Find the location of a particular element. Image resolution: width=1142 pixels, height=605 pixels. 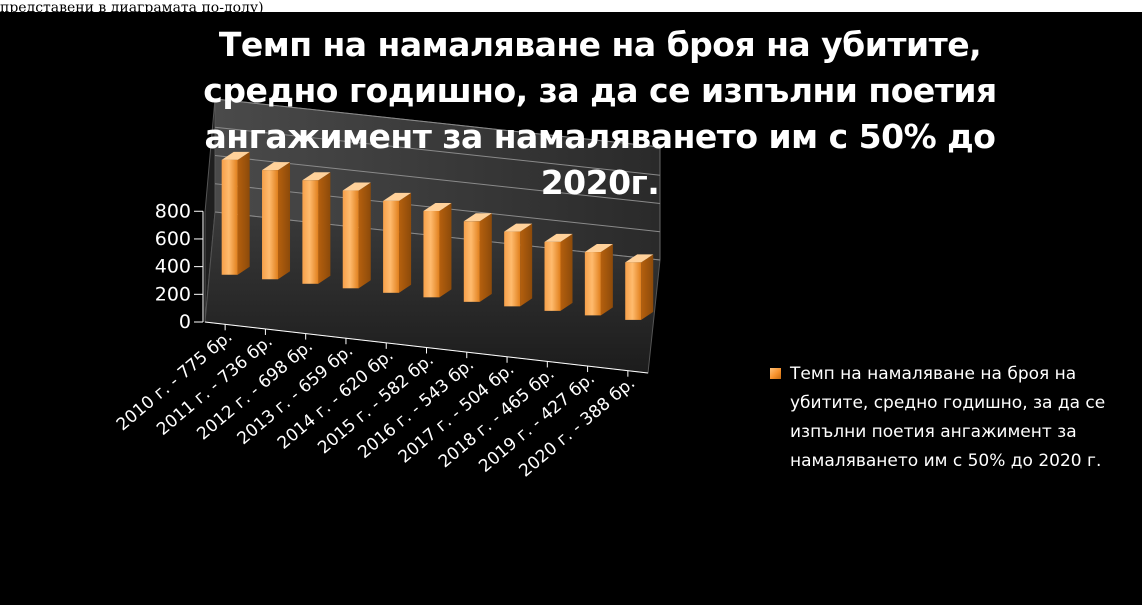

y-tick-label: 400 is located at coordinates (173, 267).